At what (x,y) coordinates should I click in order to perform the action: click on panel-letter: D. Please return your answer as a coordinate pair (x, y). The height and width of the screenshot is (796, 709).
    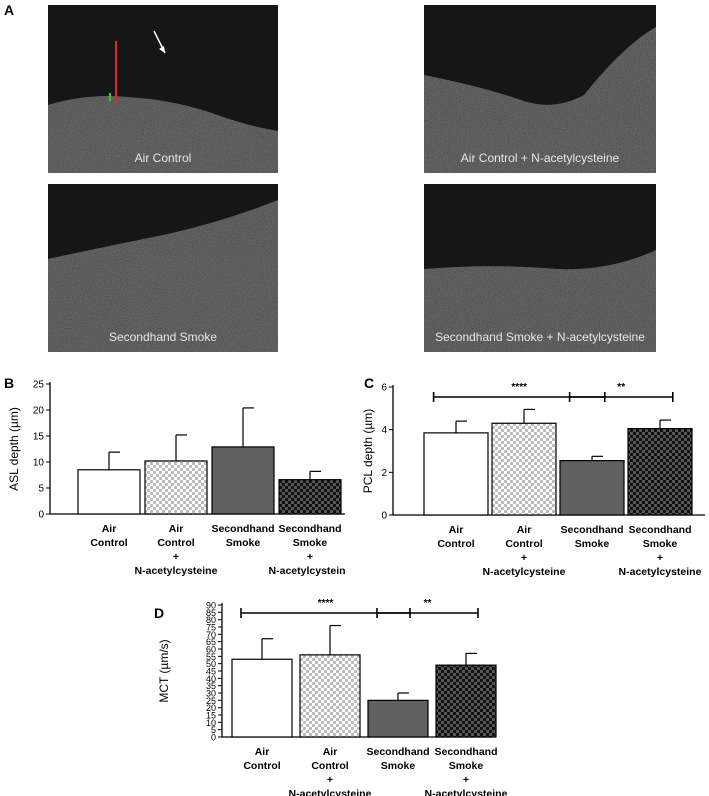
    Looking at the image, I should click on (159, 613).